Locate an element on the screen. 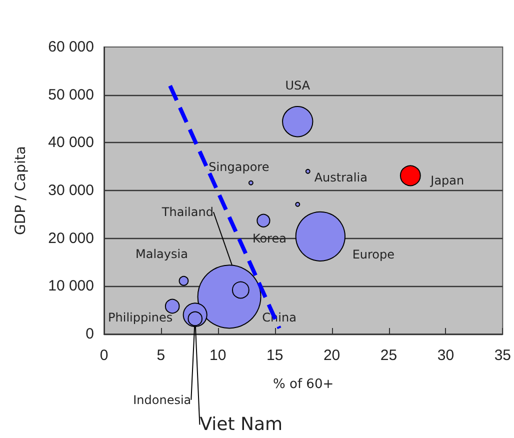  x-tick-label: 10 is located at coordinates (218, 355).